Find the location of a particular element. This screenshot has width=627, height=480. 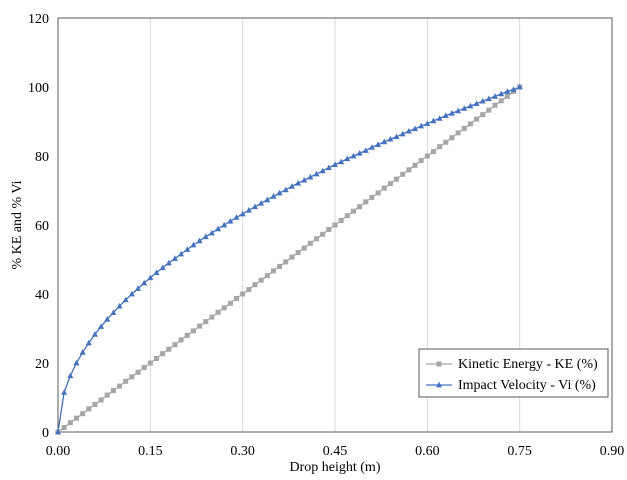

x-tick-label: 0.30 is located at coordinates (242, 451).